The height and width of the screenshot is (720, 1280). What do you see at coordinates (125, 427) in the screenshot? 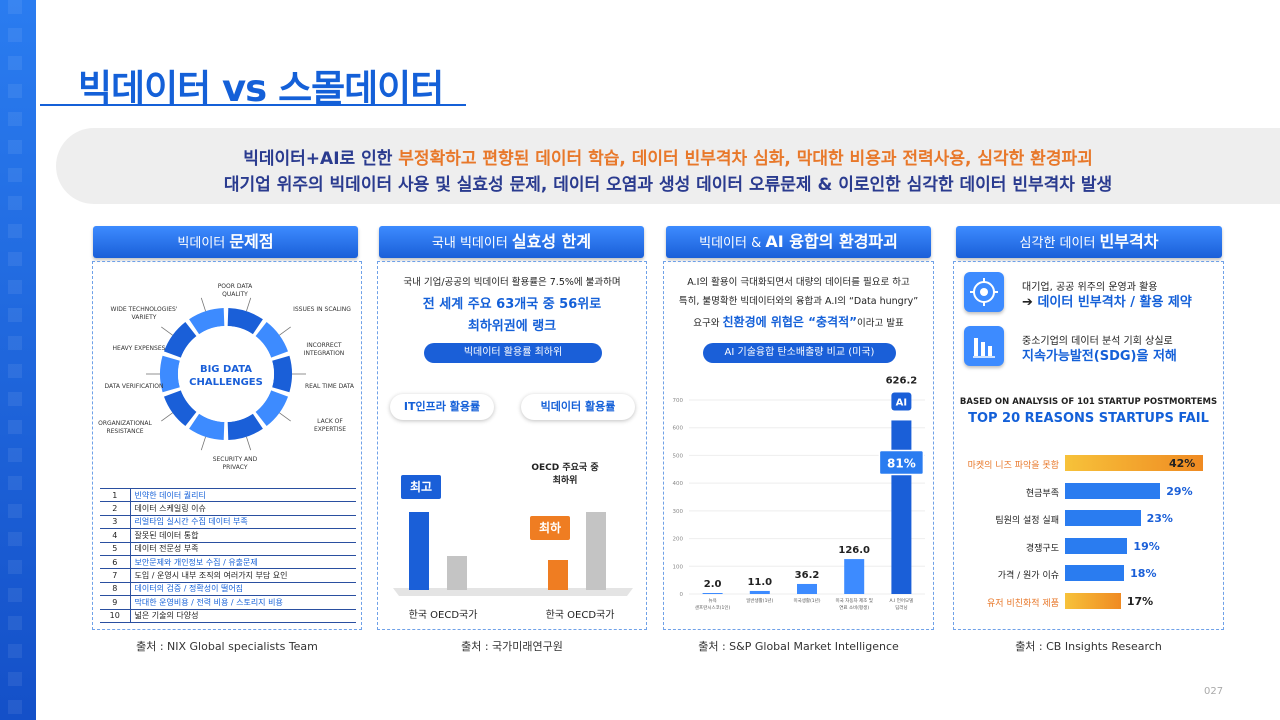
I see `challenge-label: ORGANIZATIONAL RESISTANCE` at bounding box center [125, 427].